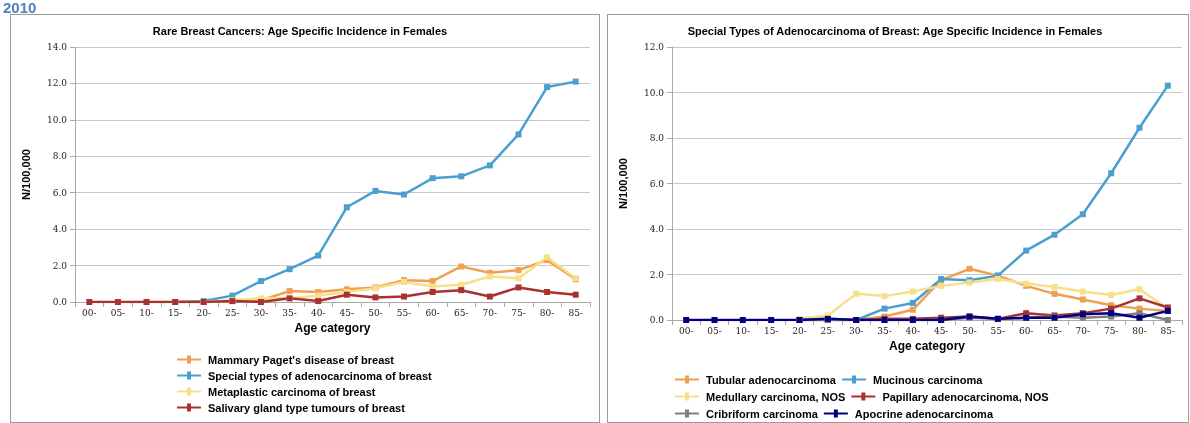 The width and height of the screenshot is (1190, 423). I want to click on chart-title: Special Types of Adenocarcinoma of Breast: Age Specific Incidence in Females, so click(895, 30).